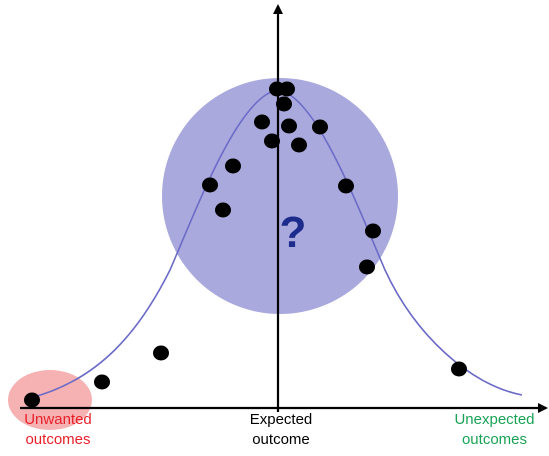 This screenshot has width=549, height=456. What do you see at coordinates (293, 232) in the screenshot?
I see `question-mark: ?` at bounding box center [293, 232].